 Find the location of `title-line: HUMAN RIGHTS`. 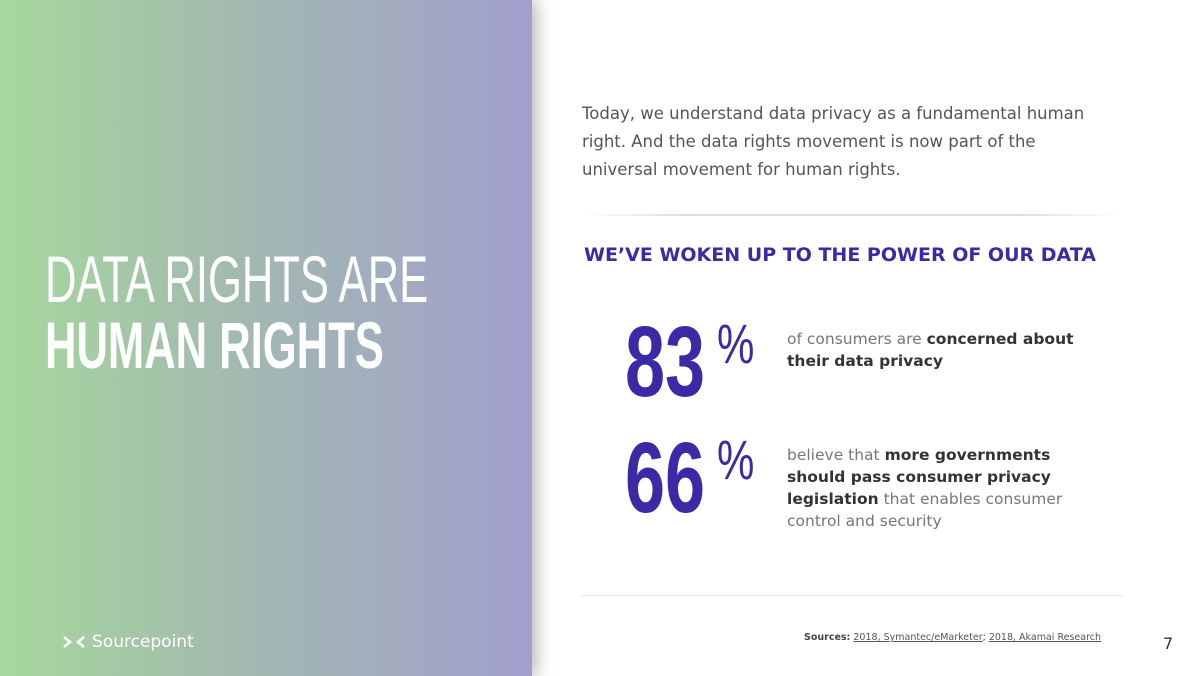

title-line: HUMAN RIGHTS is located at coordinates (214, 345).